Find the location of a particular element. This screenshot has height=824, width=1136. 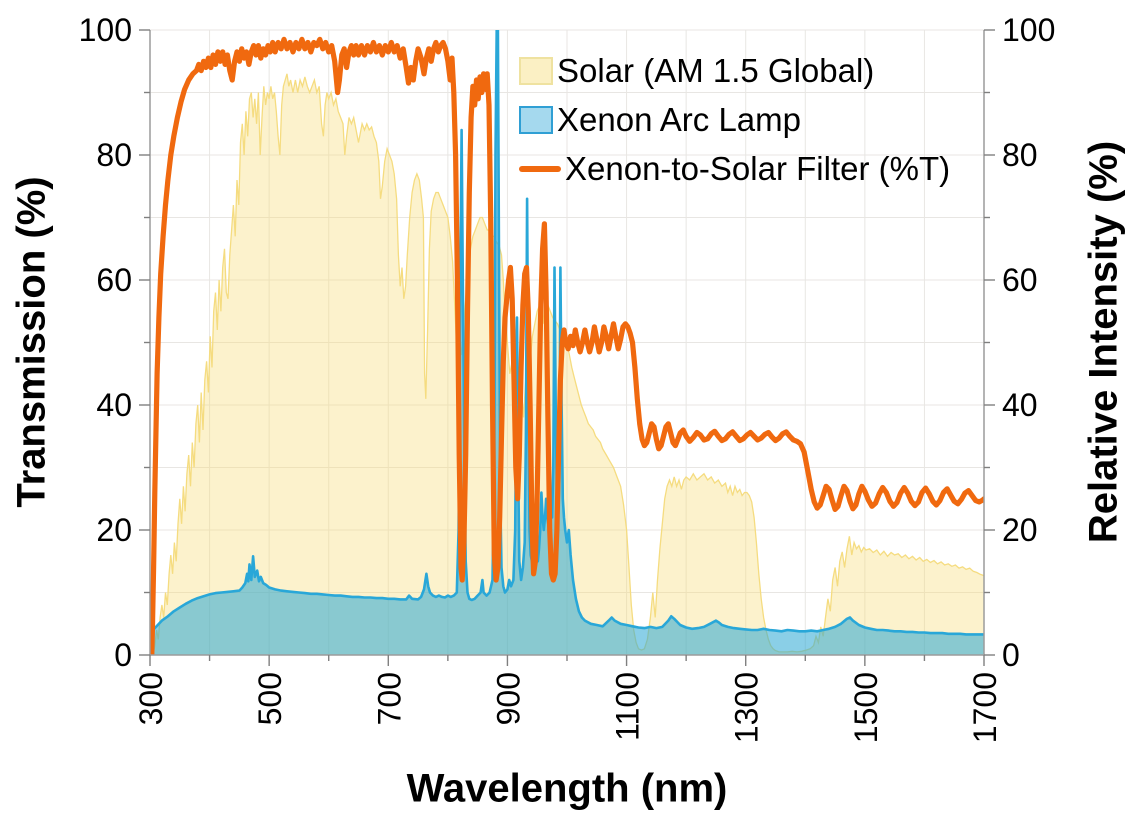

xenon-swatch-icon is located at coordinates (536, 119).